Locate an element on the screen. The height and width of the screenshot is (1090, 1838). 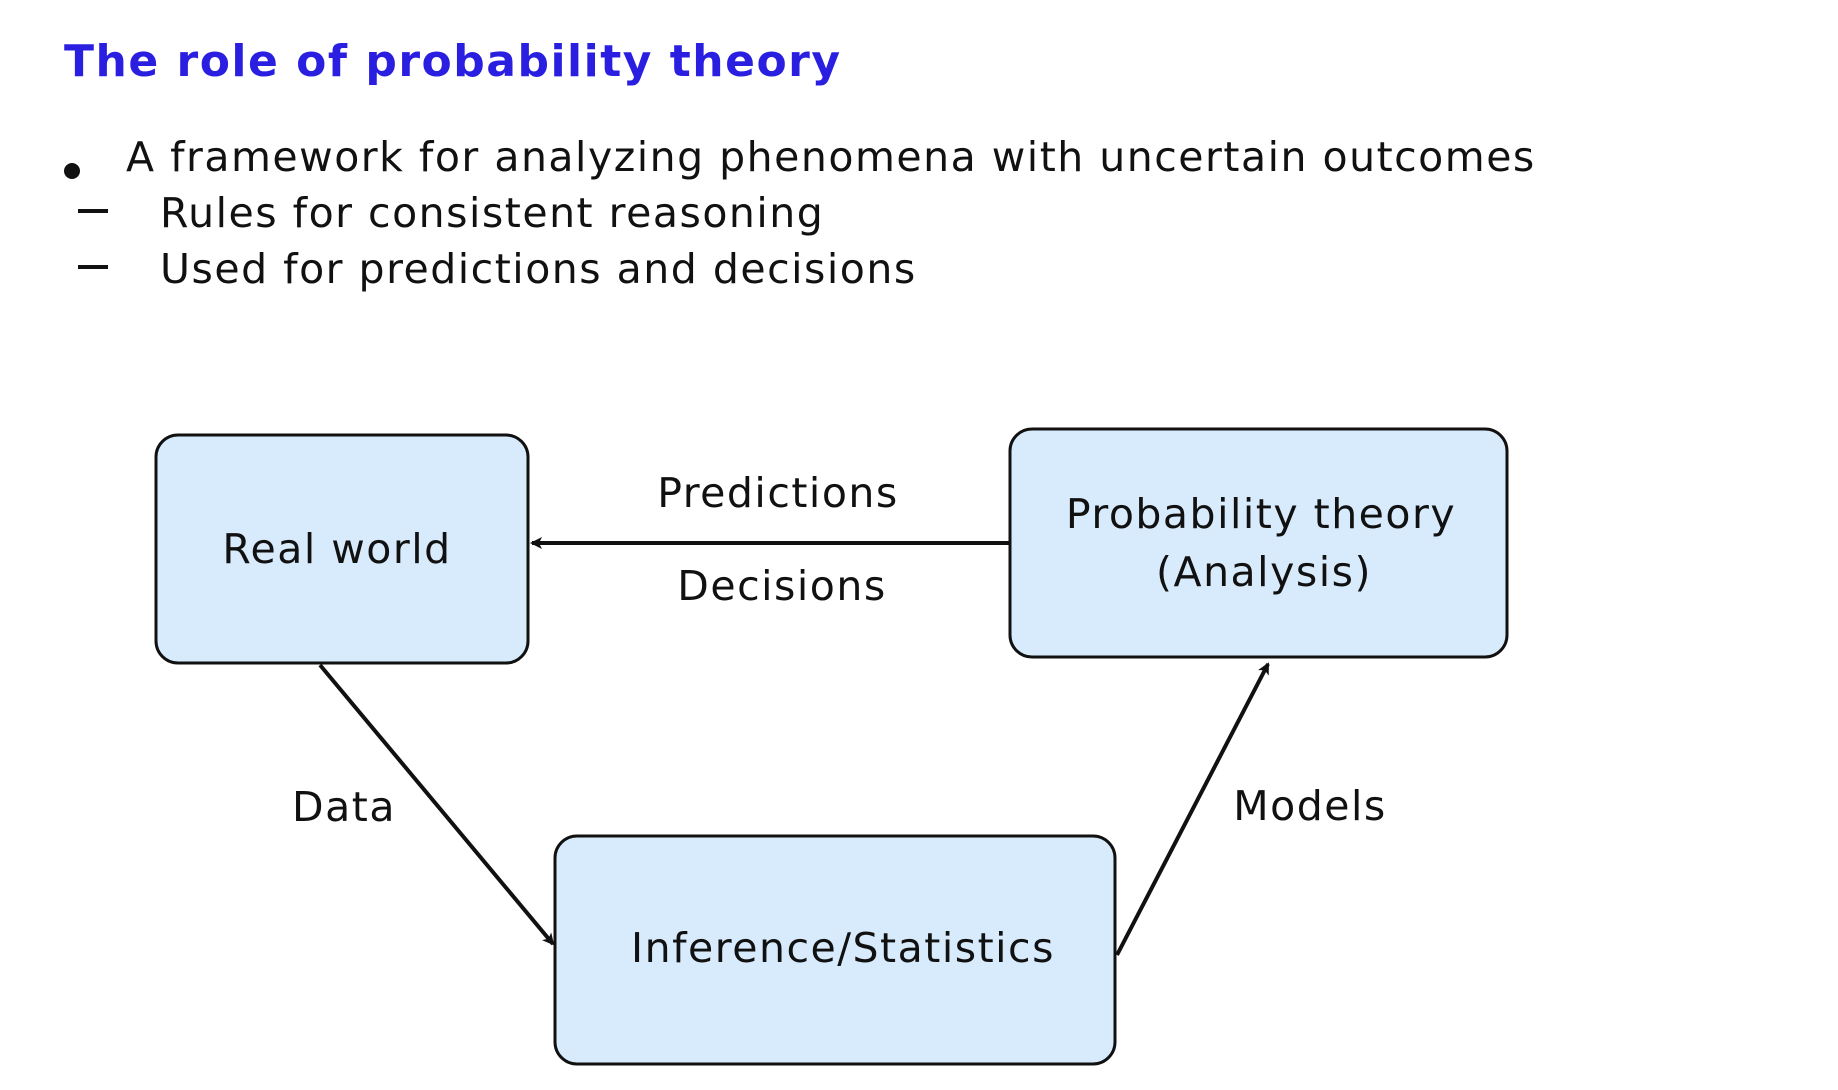
edge-probability-to-real-world: Predictions Decisions is located at coordinates (770, 539).